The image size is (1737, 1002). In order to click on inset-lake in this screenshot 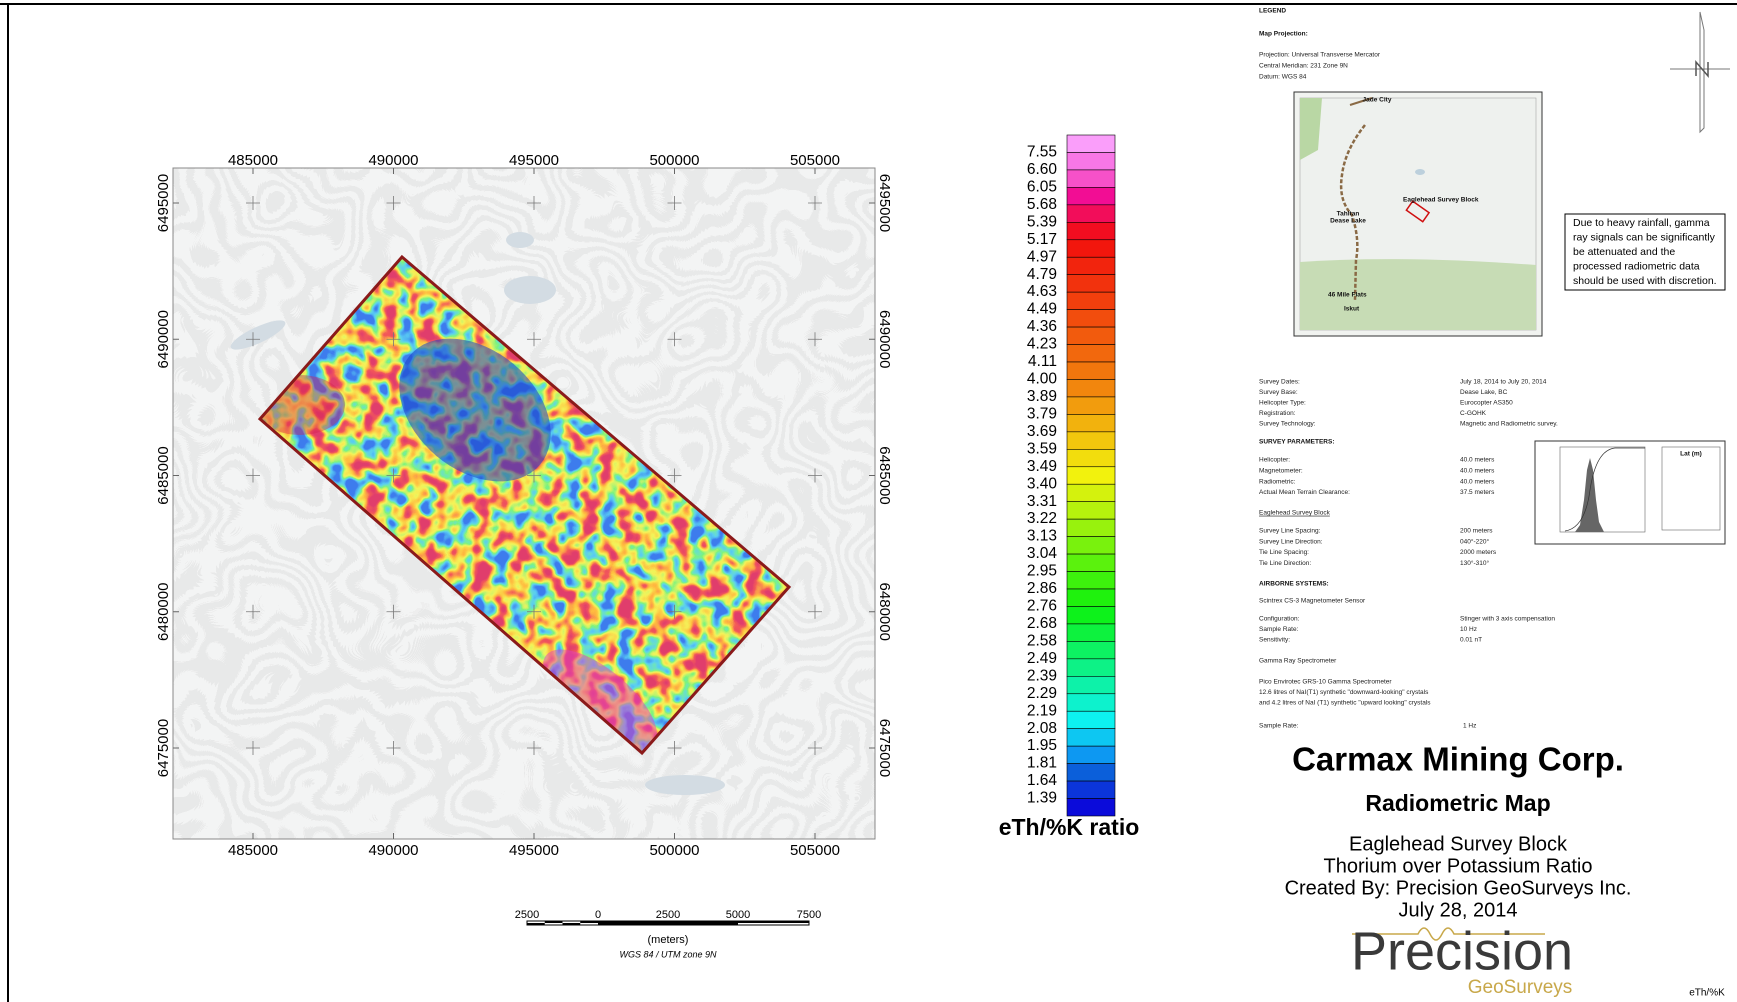, I will do `click(1420, 172)`.